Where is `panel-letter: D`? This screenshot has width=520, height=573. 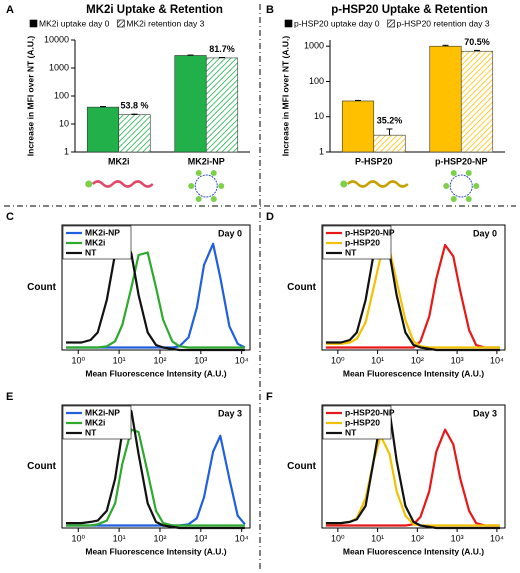
panel-letter: D is located at coordinates (270, 217).